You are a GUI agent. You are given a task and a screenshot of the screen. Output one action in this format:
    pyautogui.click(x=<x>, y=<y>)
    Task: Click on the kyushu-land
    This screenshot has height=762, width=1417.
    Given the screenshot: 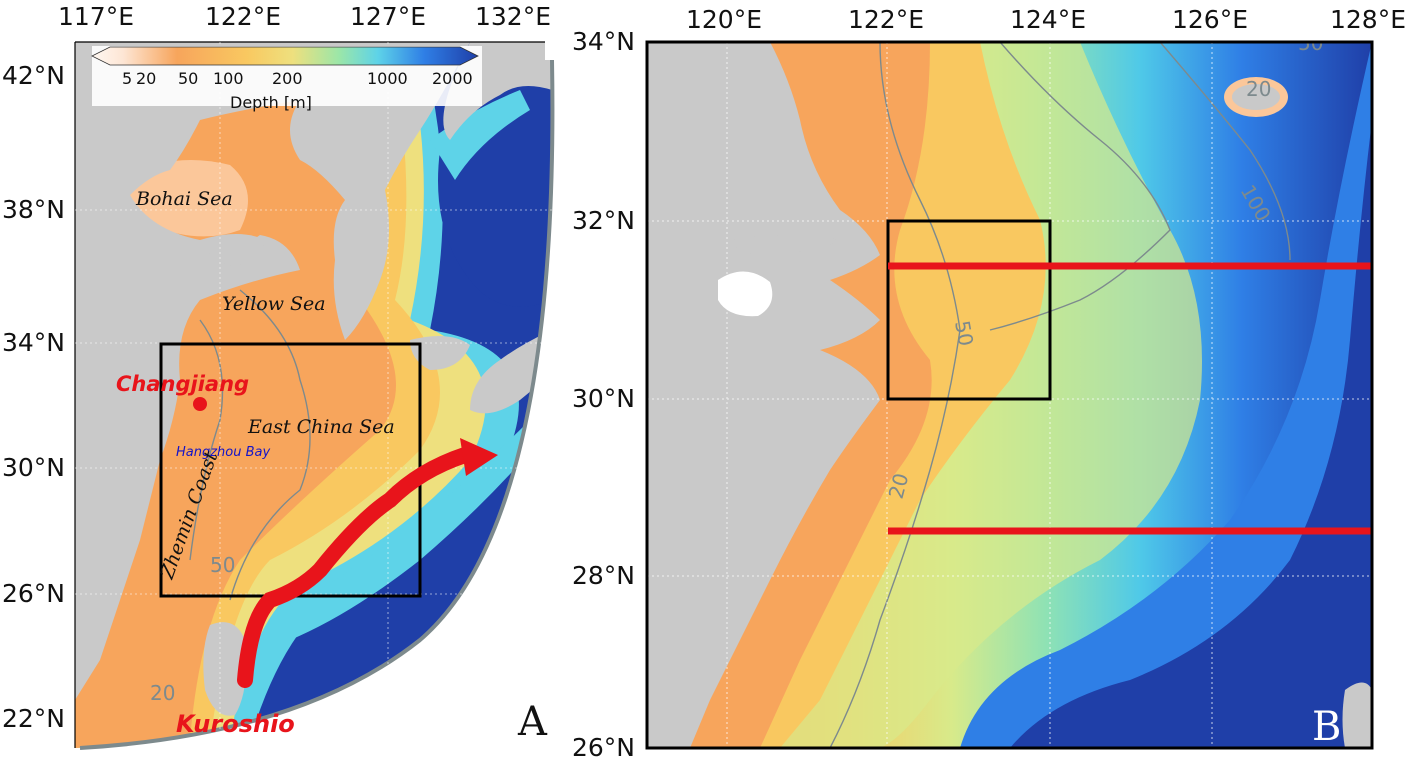 What is the action you would take?
    pyautogui.click(x=511, y=372)
    